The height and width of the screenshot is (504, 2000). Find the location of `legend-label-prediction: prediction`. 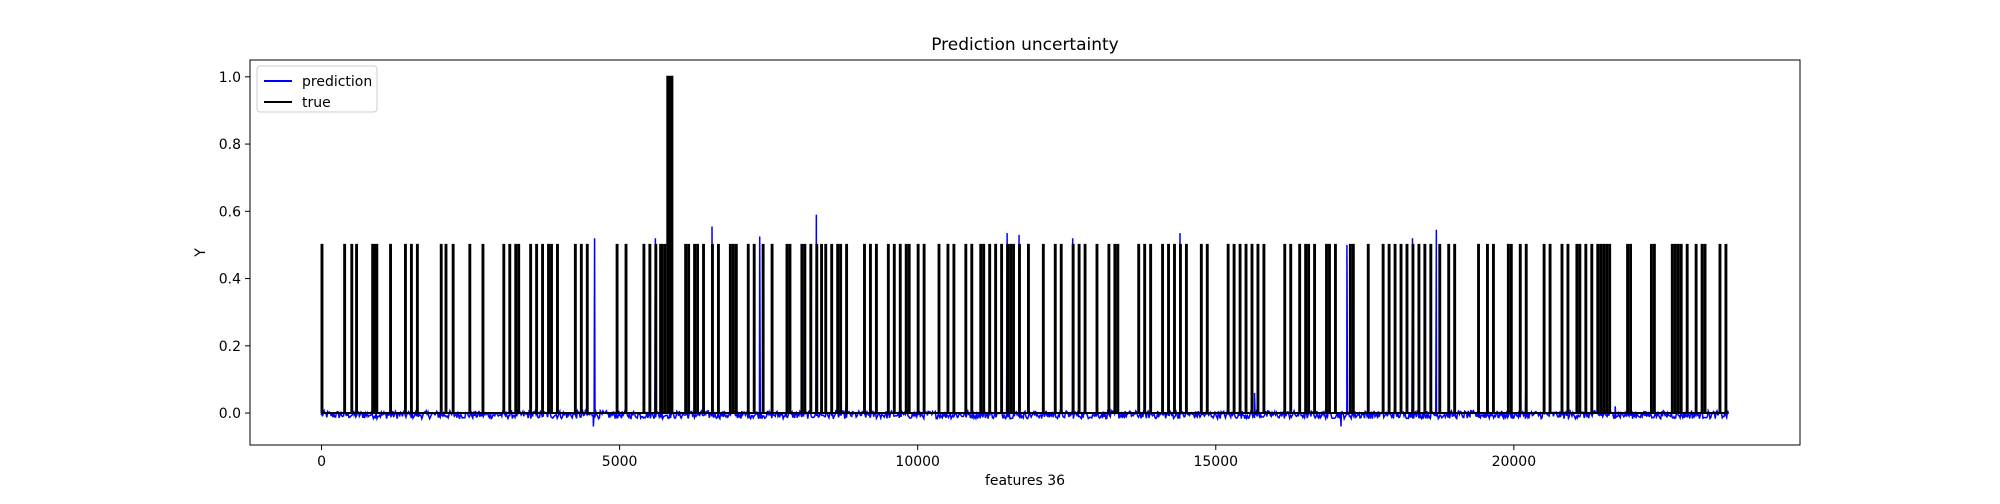

legend-label-prediction: prediction is located at coordinates (337, 82).